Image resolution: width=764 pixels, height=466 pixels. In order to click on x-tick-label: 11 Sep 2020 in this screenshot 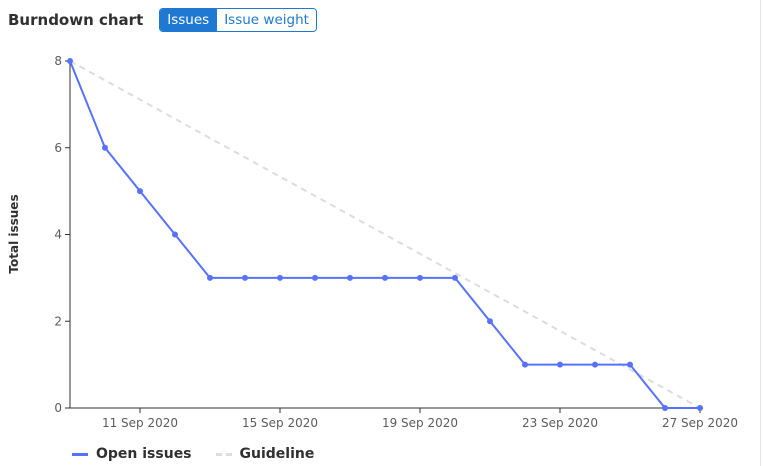, I will do `click(140, 423)`.